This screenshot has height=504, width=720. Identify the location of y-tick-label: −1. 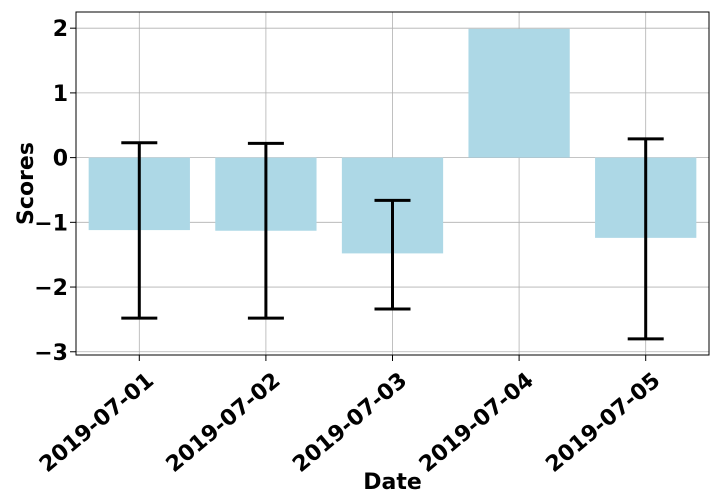
(51, 223).